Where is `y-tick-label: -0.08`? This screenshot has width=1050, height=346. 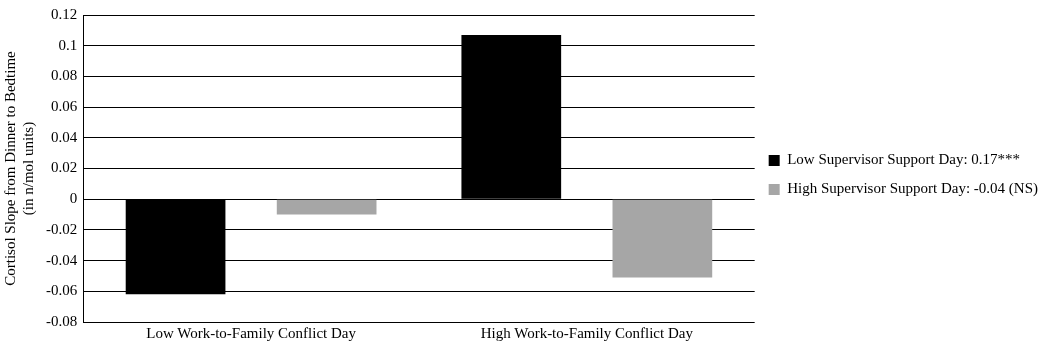
y-tick-label: -0.08 is located at coordinates (62, 320).